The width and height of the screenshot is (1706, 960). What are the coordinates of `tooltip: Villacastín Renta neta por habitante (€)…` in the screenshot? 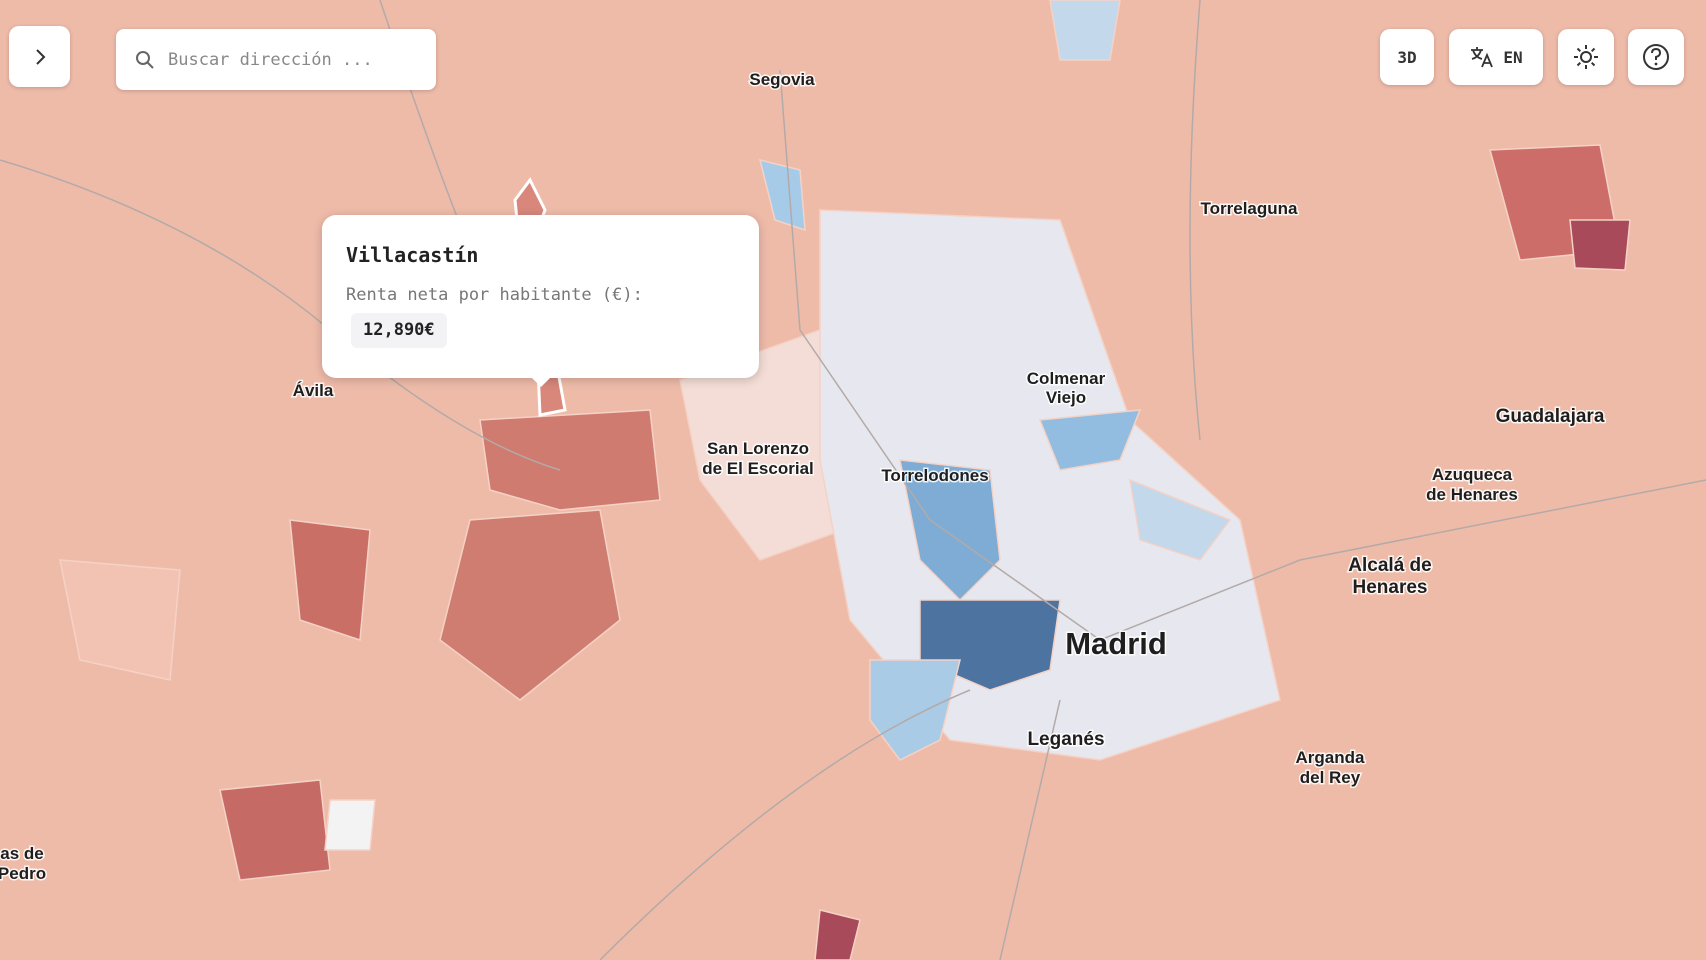 It's located at (540, 301).